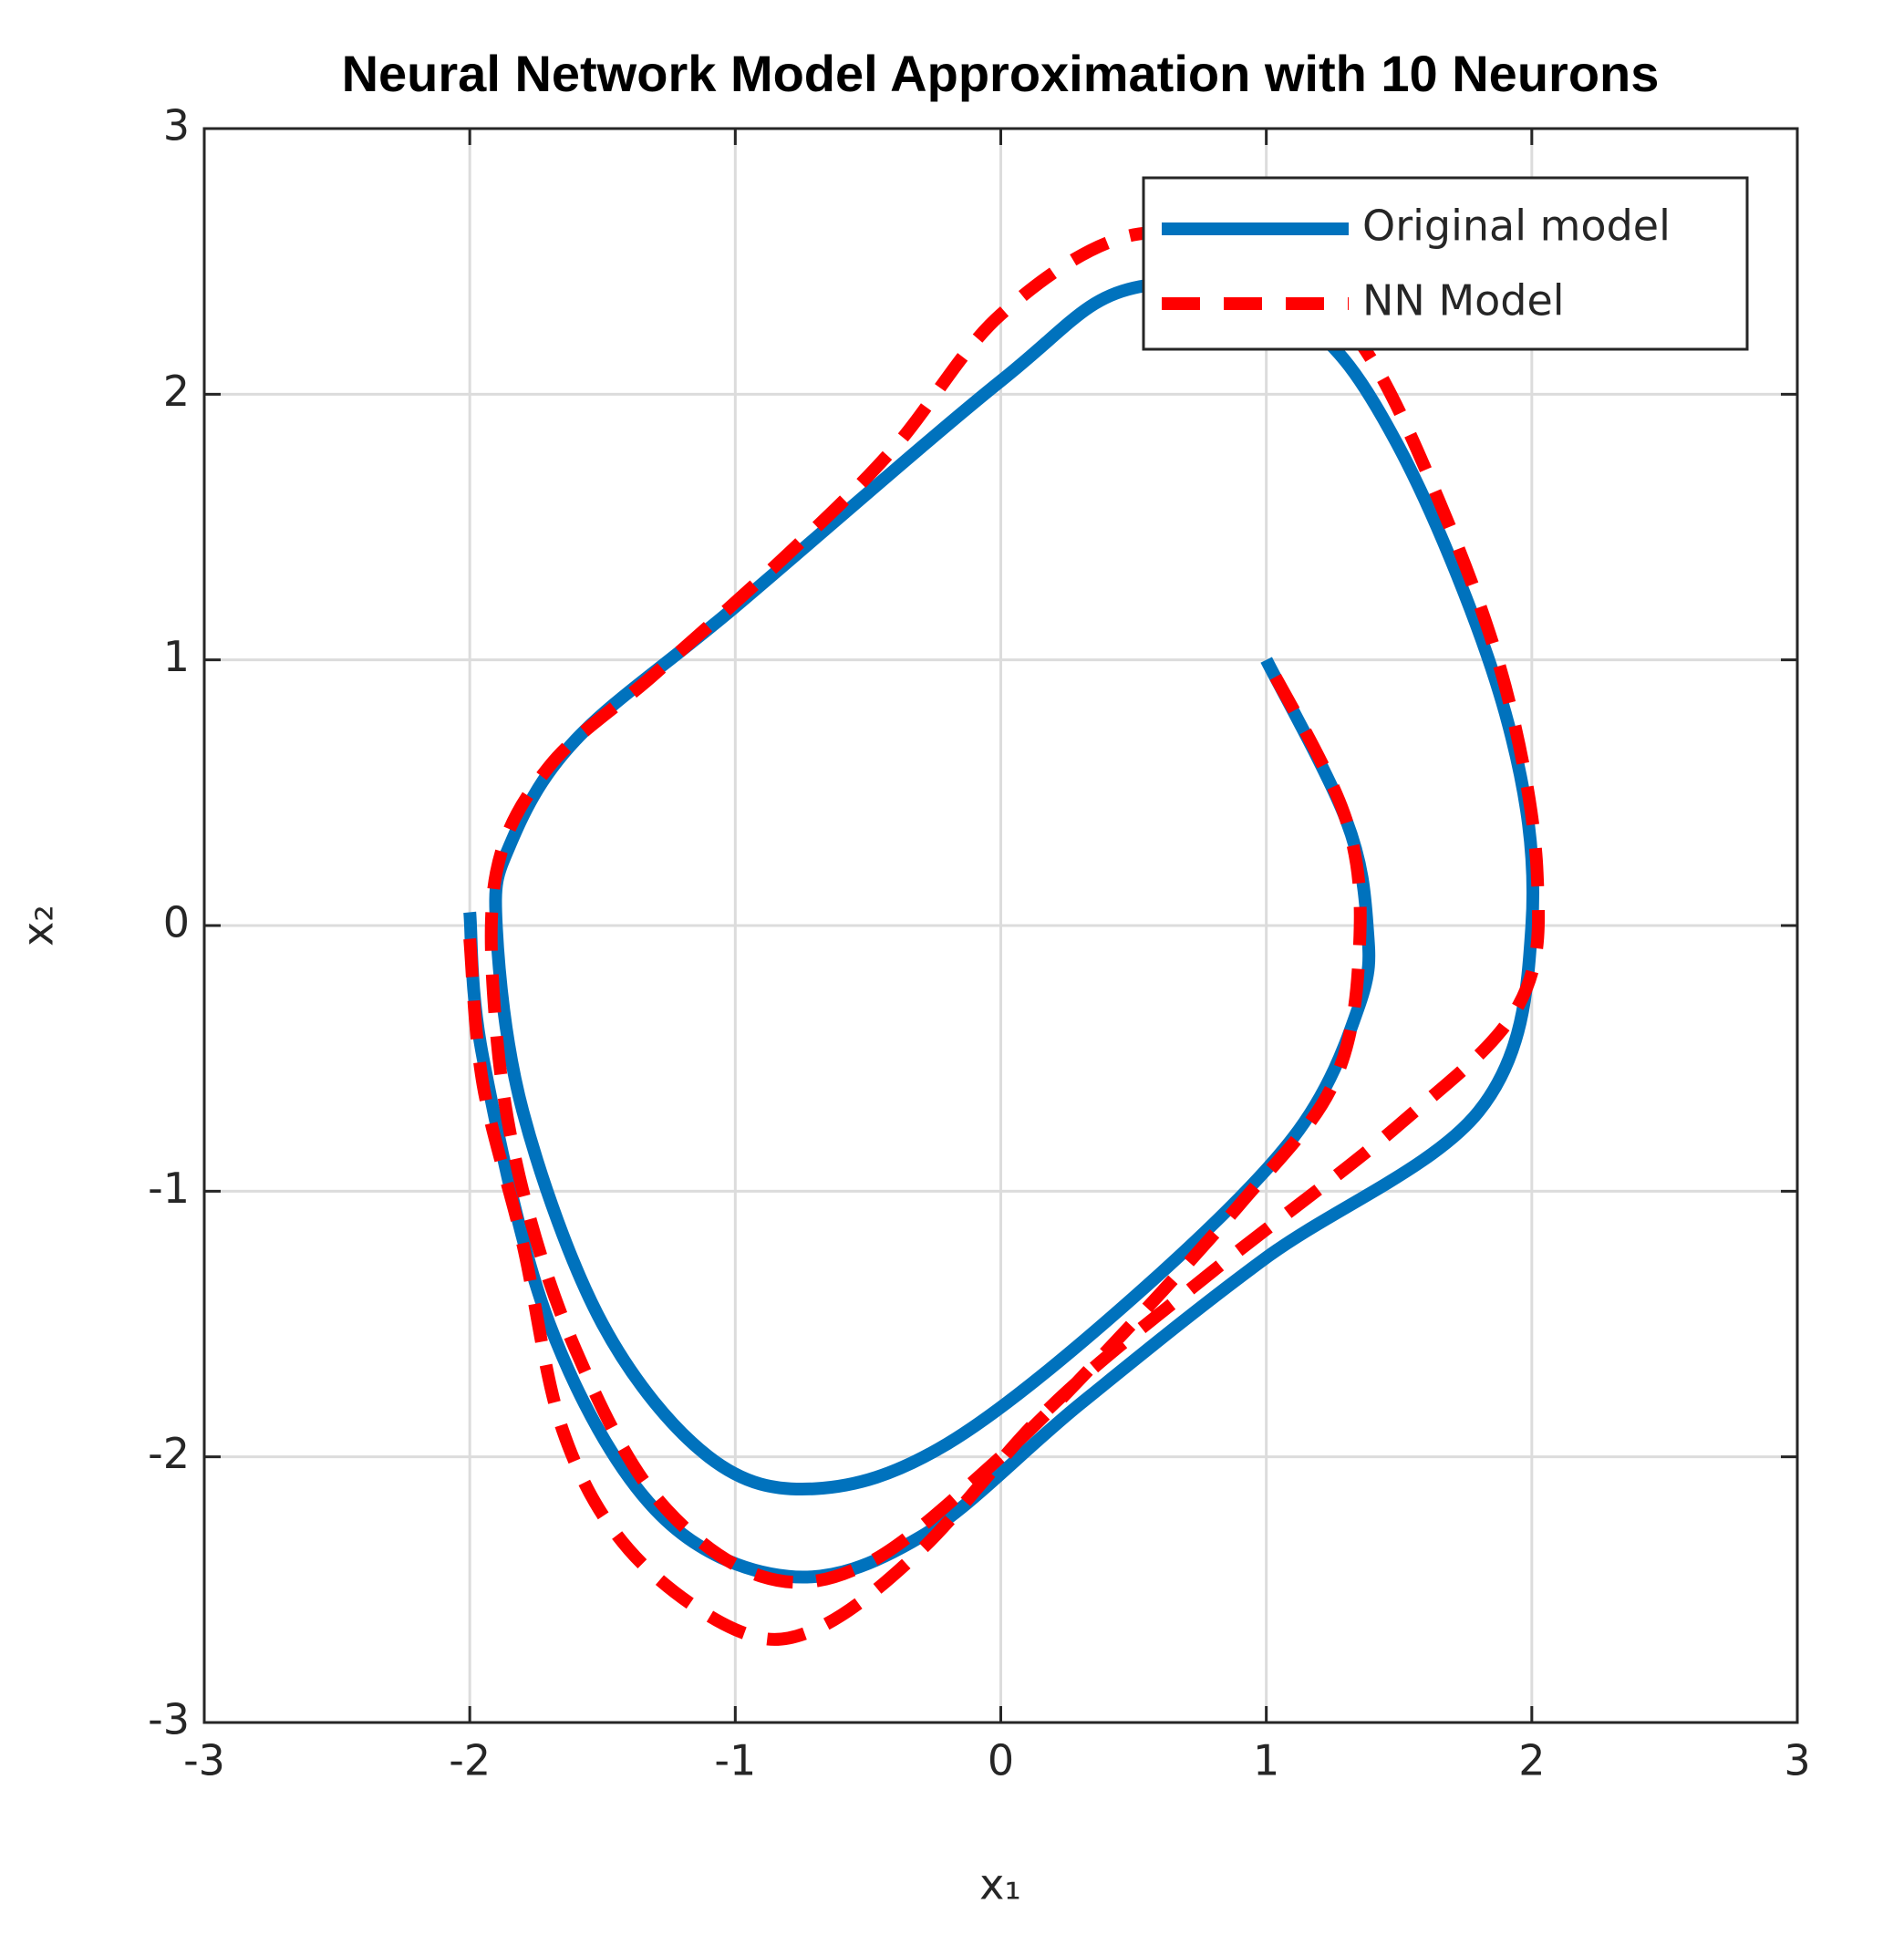 The image size is (1904, 1945). What do you see at coordinates (735, 1760) in the screenshot?
I see `x-tick-label: -1` at bounding box center [735, 1760].